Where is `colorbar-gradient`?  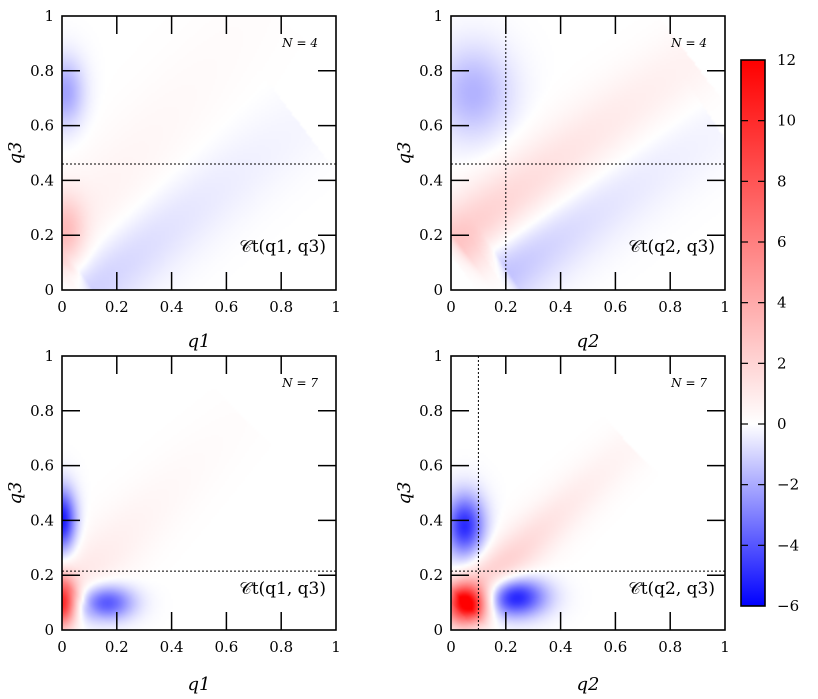
colorbar-gradient is located at coordinates (753, 333).